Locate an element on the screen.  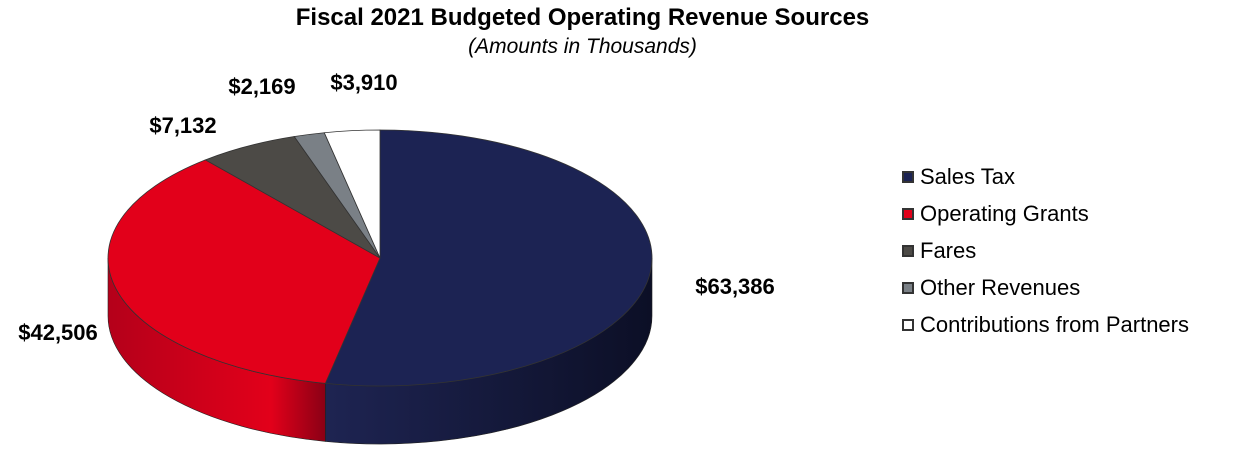
pie-slice-operating-grants is located at coordinates (244, 271).